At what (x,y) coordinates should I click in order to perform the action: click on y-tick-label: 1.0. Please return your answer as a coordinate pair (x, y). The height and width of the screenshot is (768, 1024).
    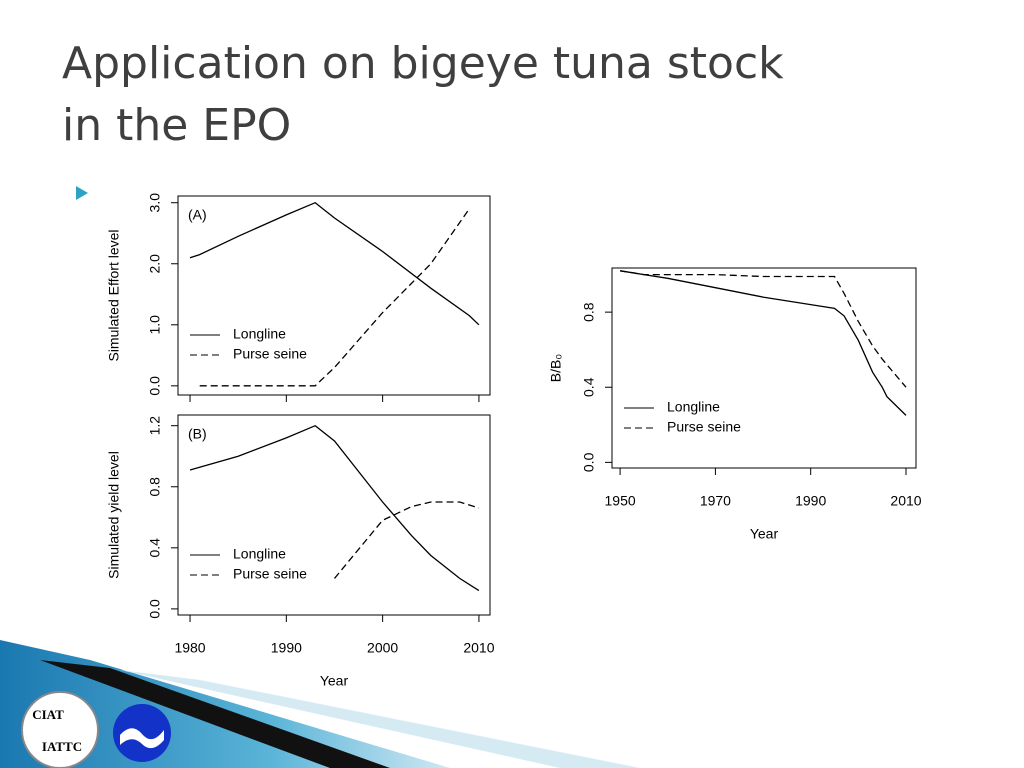
    Looking at the image, I should click on (155, 325).